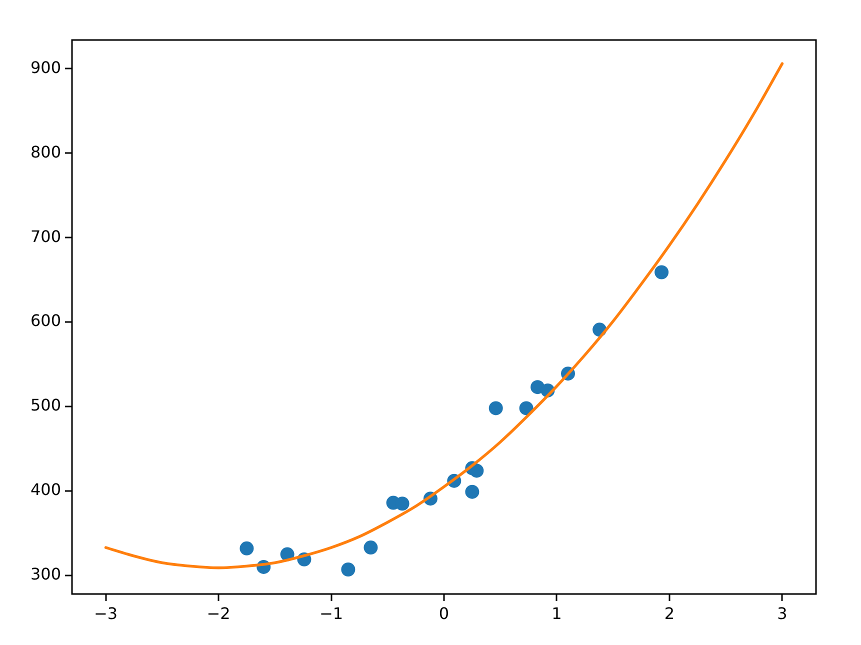  I want to click on x-tick-label: 3, so click(782, 613).